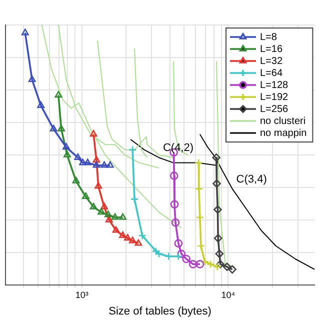 Image resolution: width=320 pixels, height=320 pixels. I want to click on legend-label: no clusteri, so click(283, 121).